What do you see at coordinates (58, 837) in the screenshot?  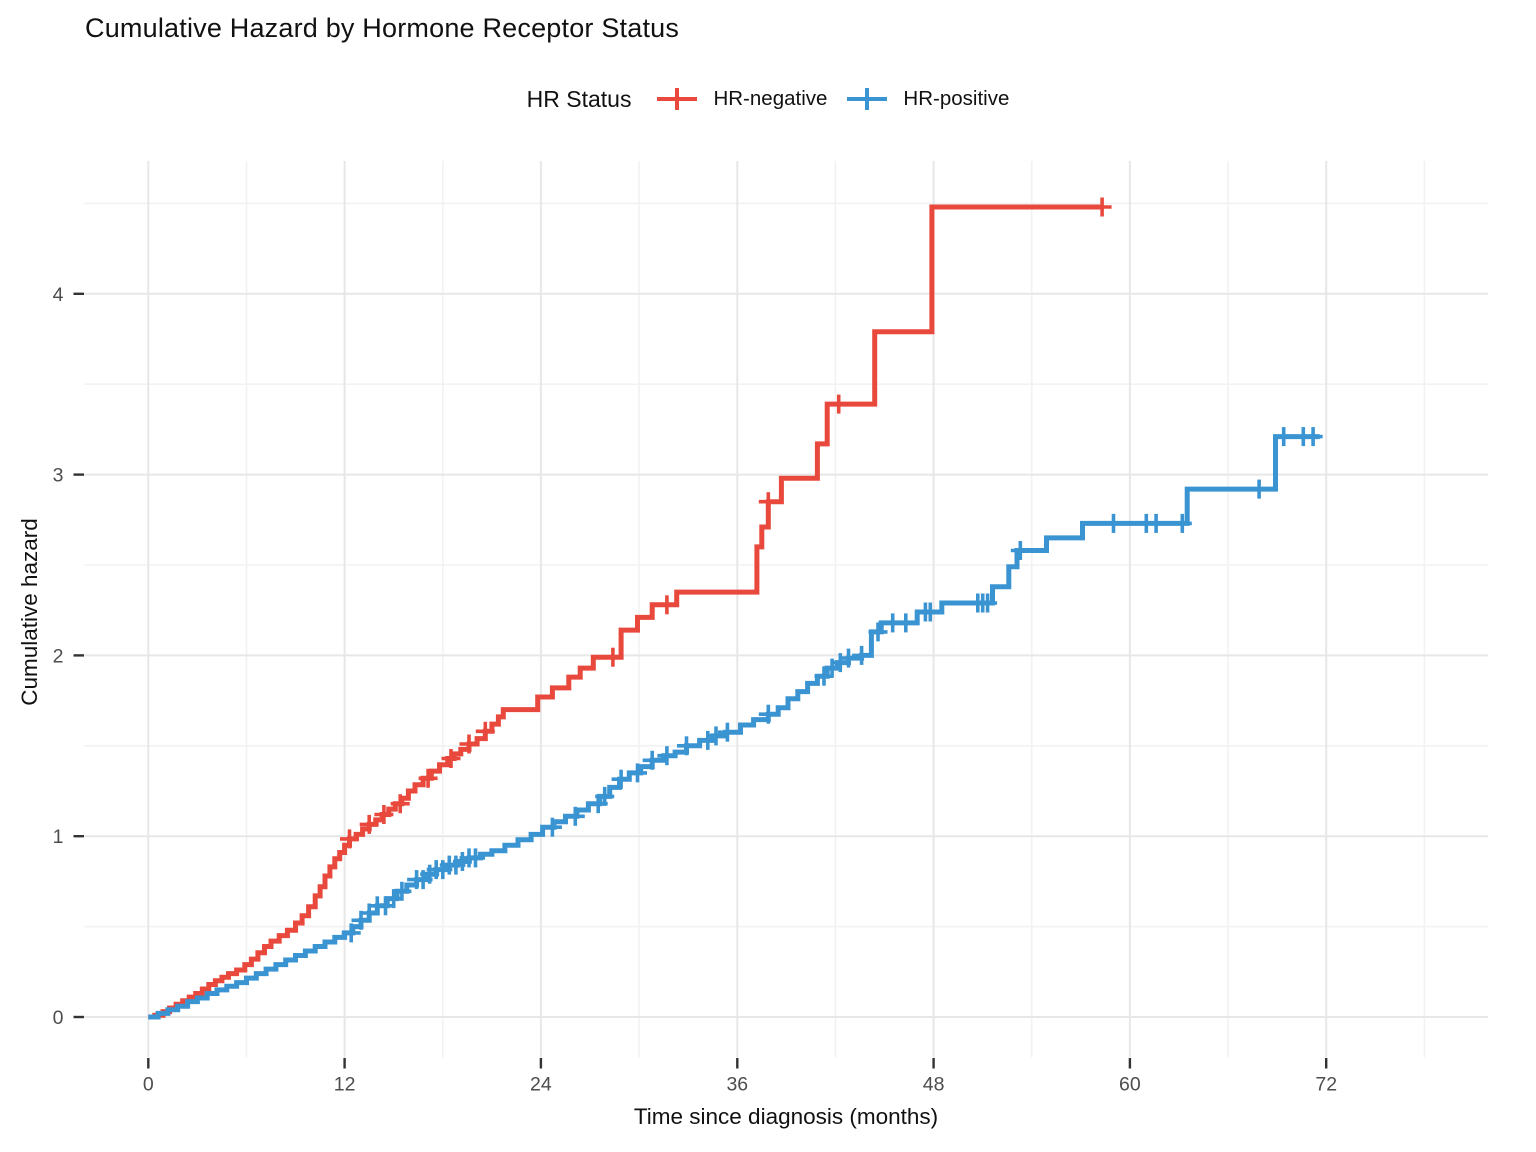 I see `svg-text: 1` at bounding box center [58, 837].